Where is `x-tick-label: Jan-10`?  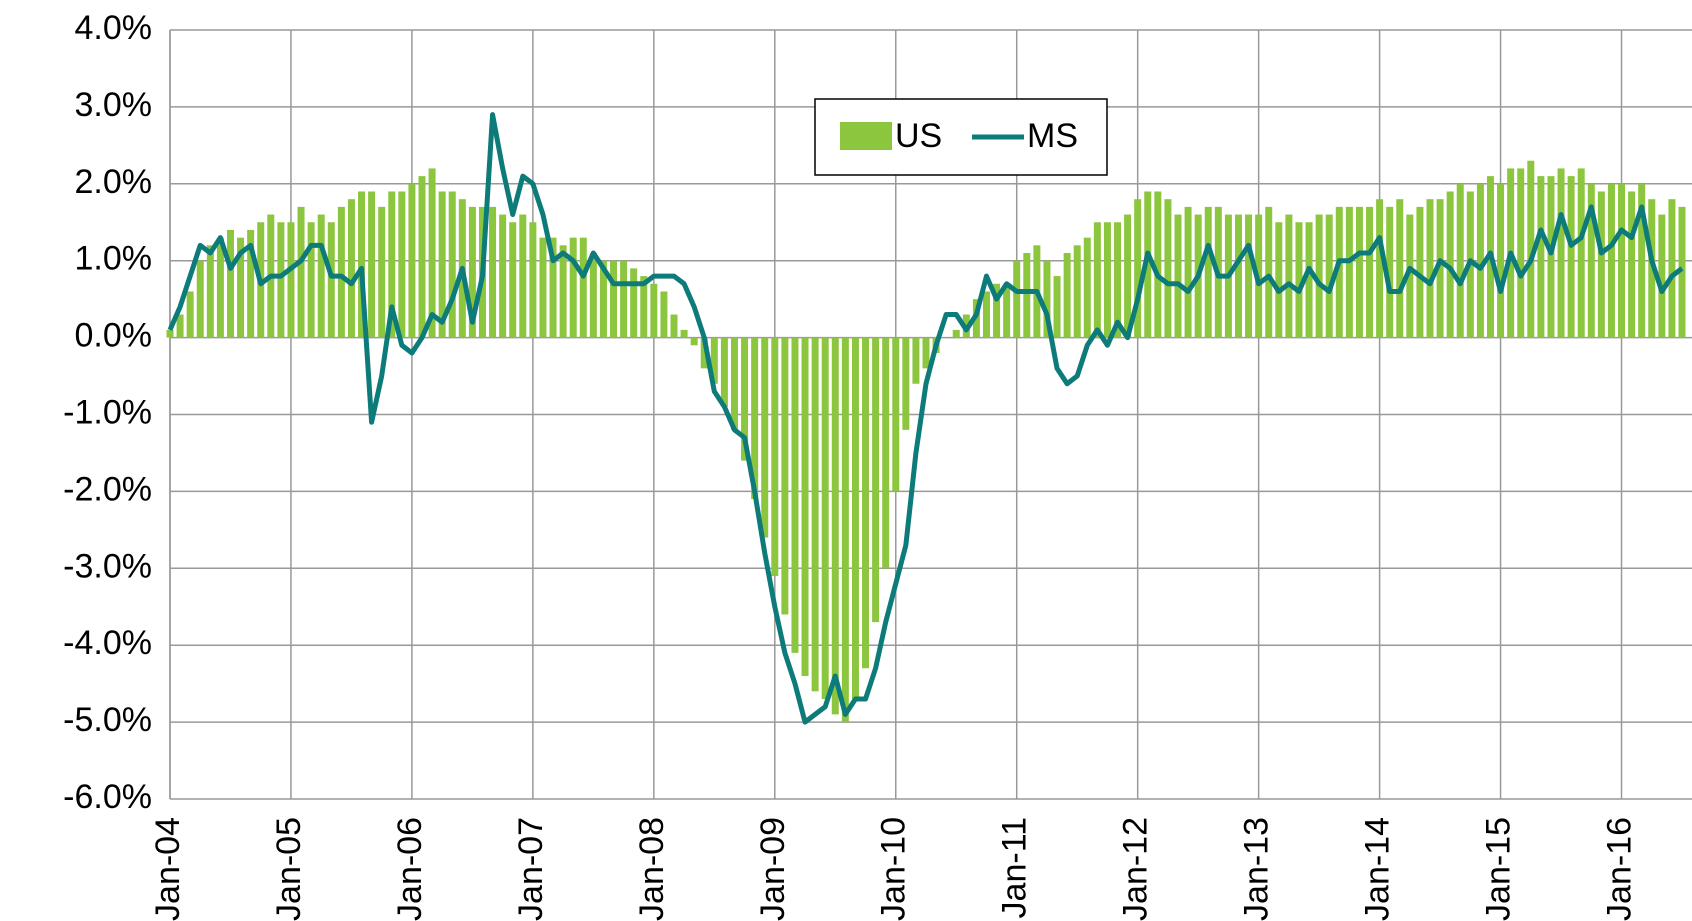 x-tick-label: Jan-10 is located at coordinates (894, 869).